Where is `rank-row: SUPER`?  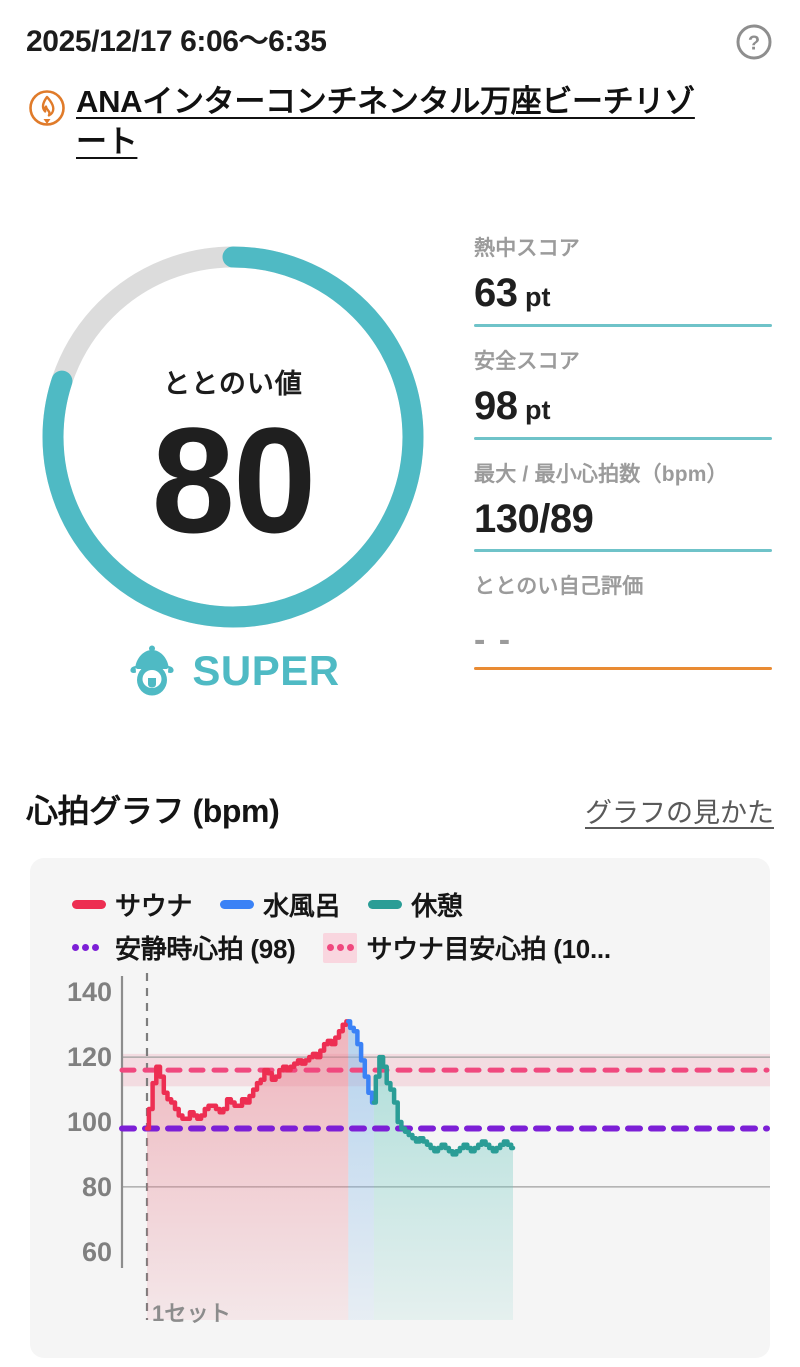 rank-row: SUPER is located at coordinates (233, 671).